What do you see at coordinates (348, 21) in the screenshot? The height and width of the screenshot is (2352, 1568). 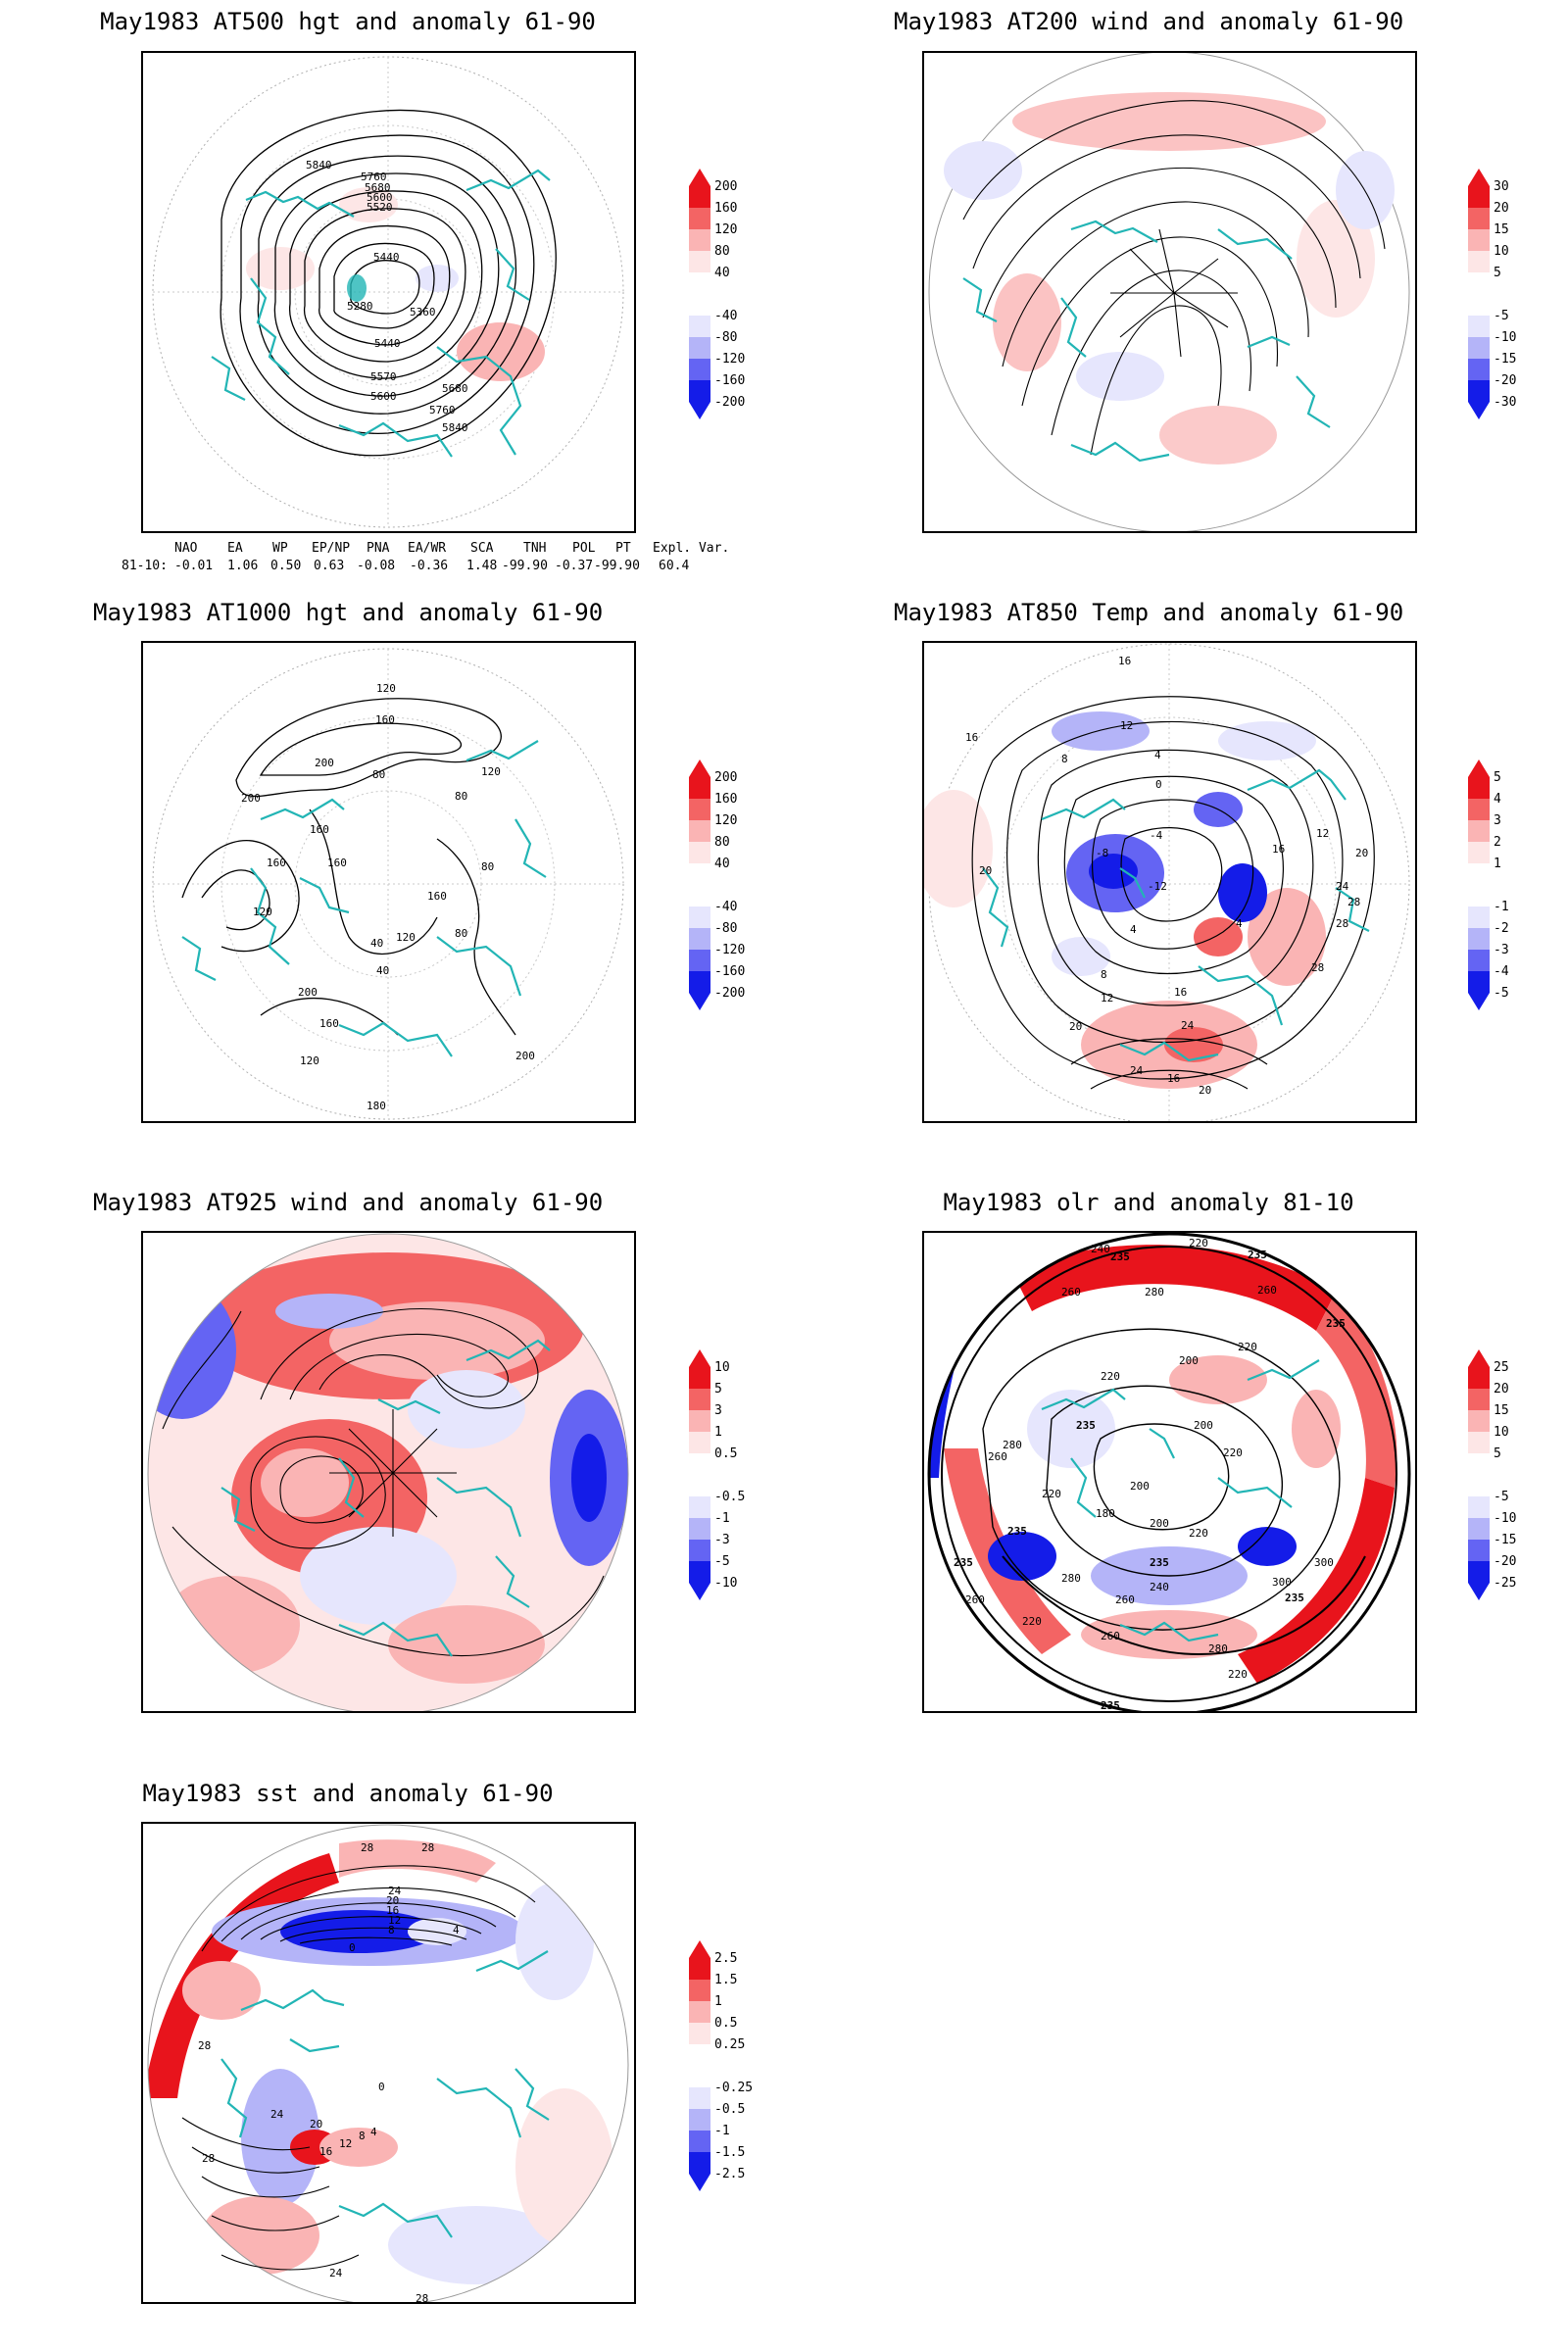 I see `panel-1-title: May1983 AT500 hgt and anomaly 61-90` at bounding box center [348, 21].